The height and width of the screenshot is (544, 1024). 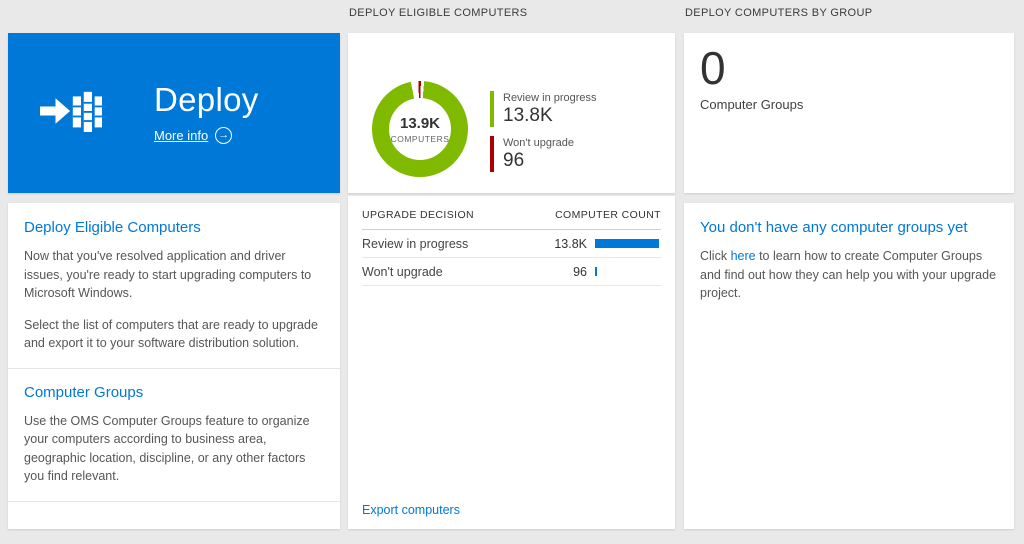 What do you see at coordinates (181, 136) in the screenshot?
I see `more-info-link: More info` at bounding box center [181, 136].